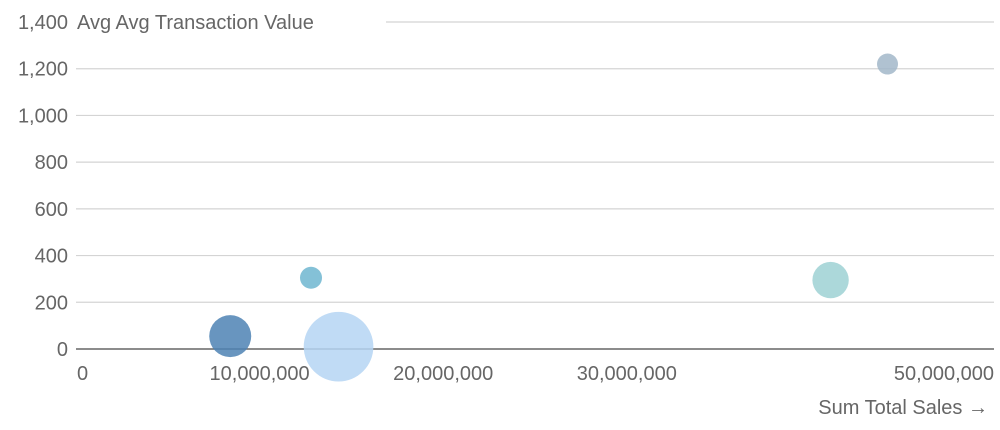 This screenshot has width=1000, height=430. What do you see at coordinates (43, 116) in the screenshot?
I see `y-tick-label: 1,000` at bounding box center [43, 116].